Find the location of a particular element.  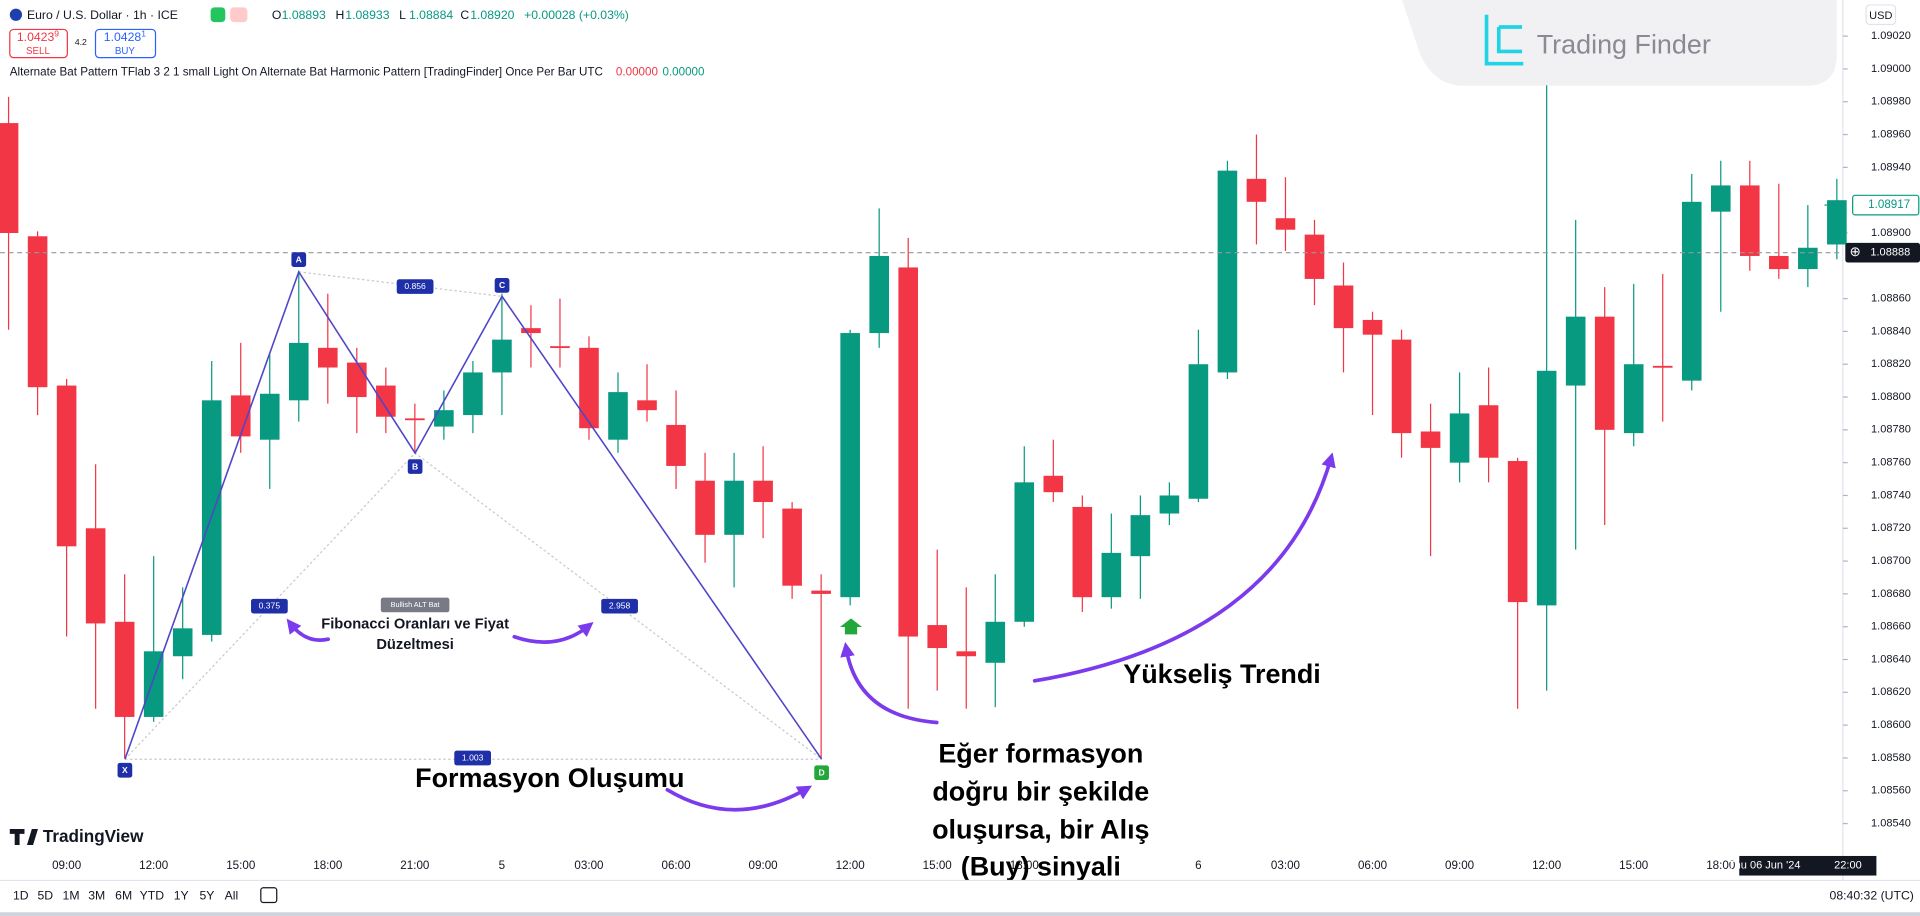

y-tick-label: 1.08820 is located at coordinates (1891, 364).